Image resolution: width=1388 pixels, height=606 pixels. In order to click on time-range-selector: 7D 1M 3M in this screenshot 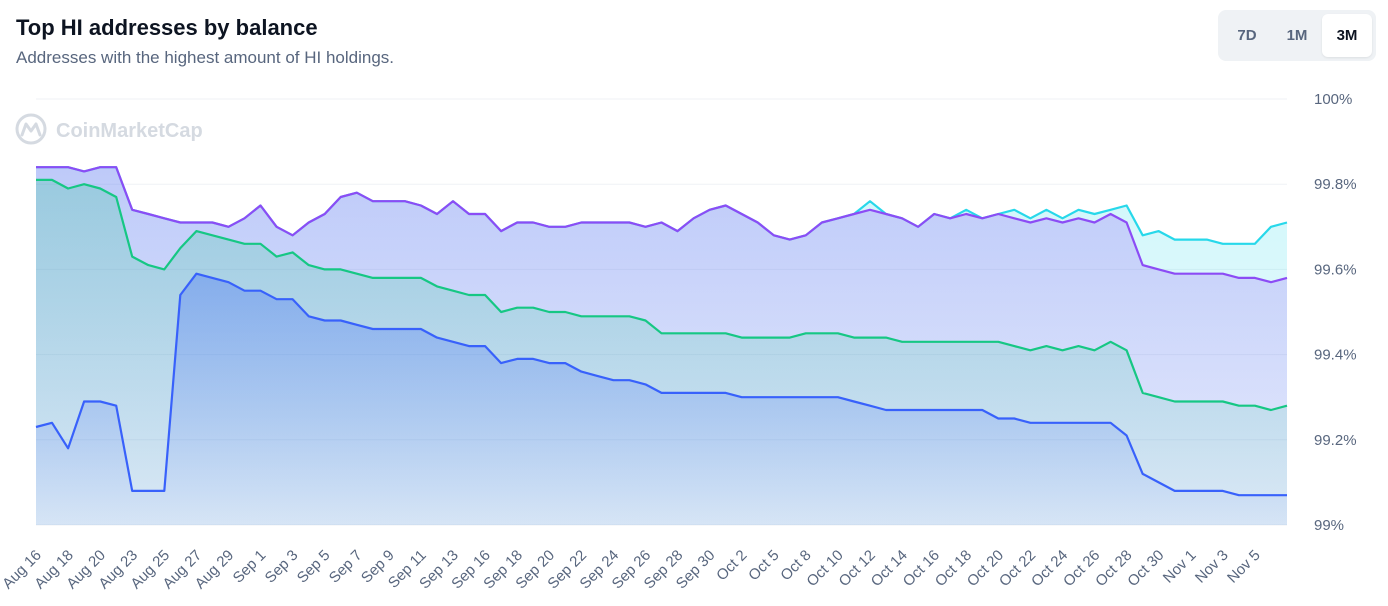, I will do `click(1297, 35)`.